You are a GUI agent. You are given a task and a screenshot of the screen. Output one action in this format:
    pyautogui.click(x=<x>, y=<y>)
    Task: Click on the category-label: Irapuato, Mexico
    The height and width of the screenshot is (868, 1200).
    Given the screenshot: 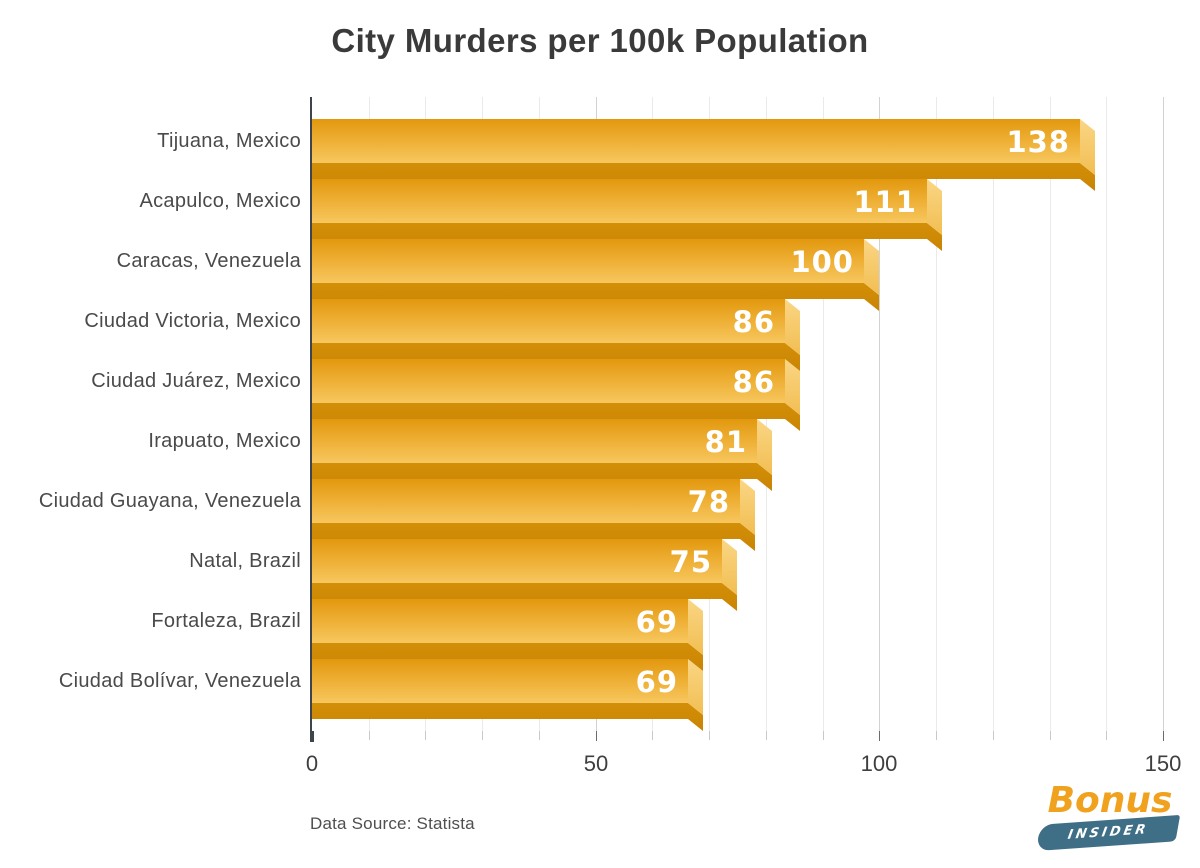 What is the action you would take?
    pyautogui.click(x=224, y=441)
    